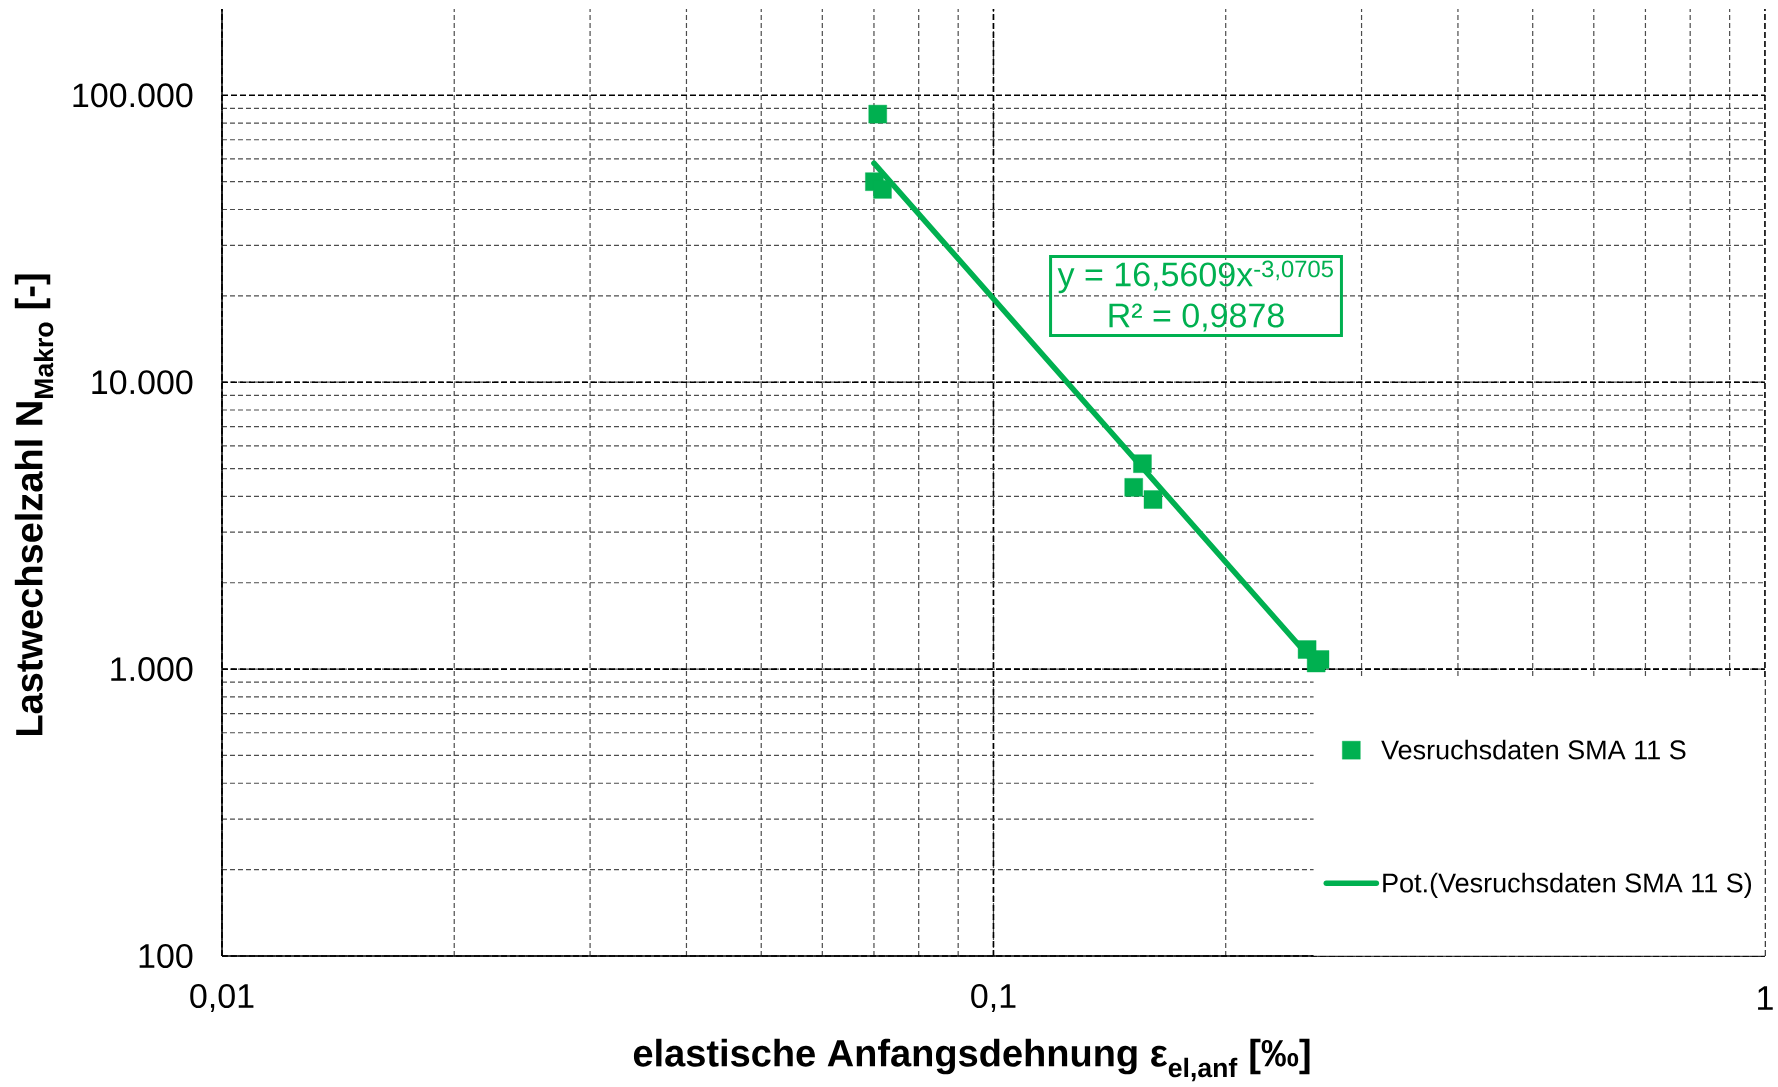 The width and height of the screenshot is (1778, 1087). I want to click on y-tick-label: 10.000, so click(142, 382).